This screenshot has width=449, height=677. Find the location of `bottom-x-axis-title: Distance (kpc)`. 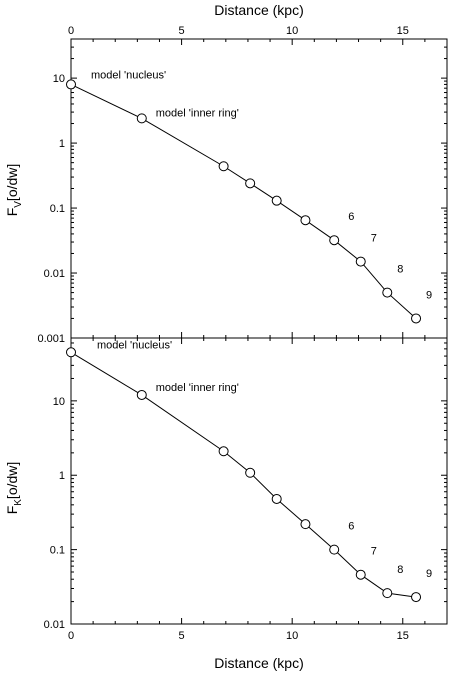

bottom-x-axis-title: Distance (kpc) is located at coordinates (258, 663).